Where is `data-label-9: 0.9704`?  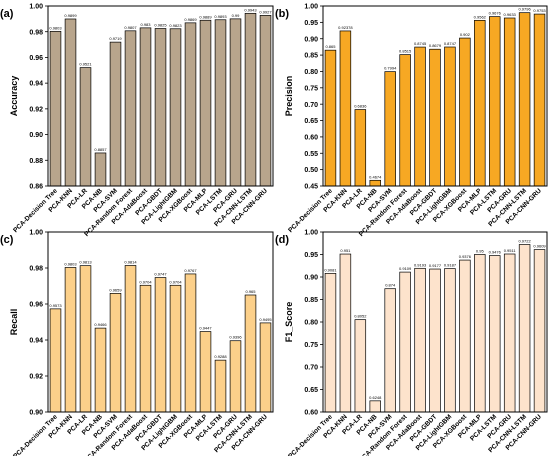 data-label-9: 0.9704 is located at coordinates (175, 281).